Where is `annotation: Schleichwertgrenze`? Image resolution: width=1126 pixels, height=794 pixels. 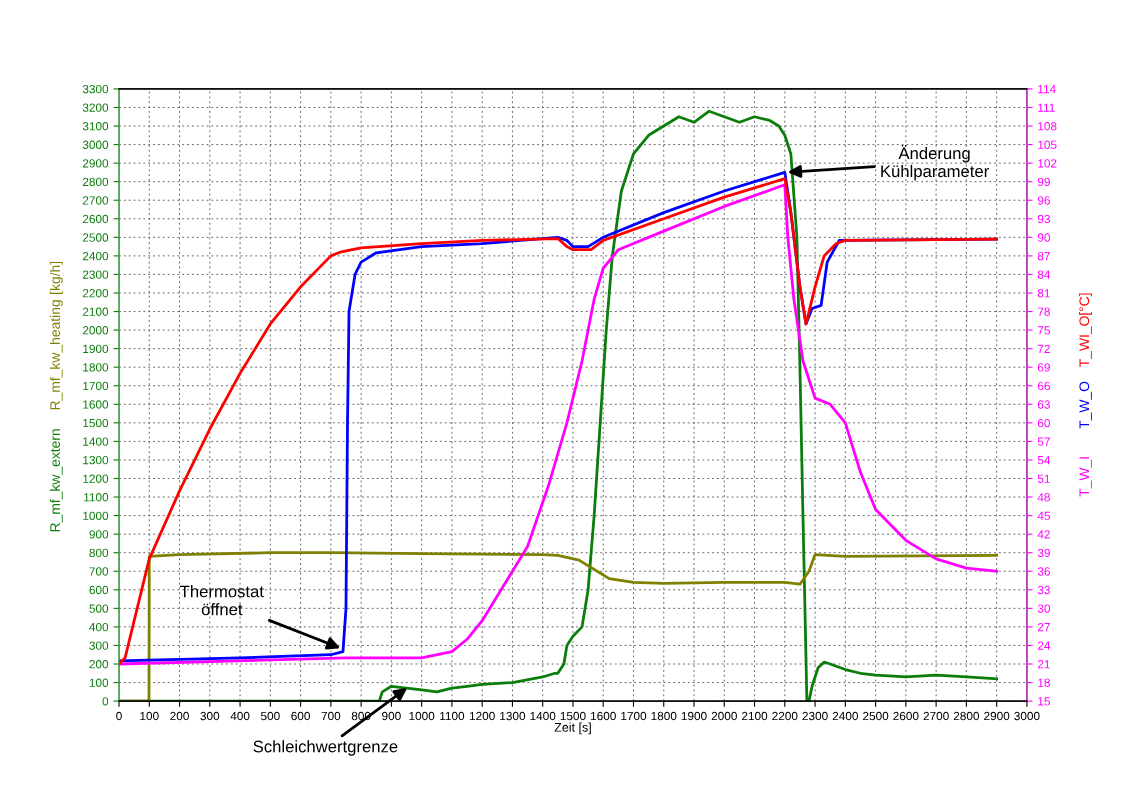 annotation: Schleichwertgrenze is located at coordinates (325, 748).